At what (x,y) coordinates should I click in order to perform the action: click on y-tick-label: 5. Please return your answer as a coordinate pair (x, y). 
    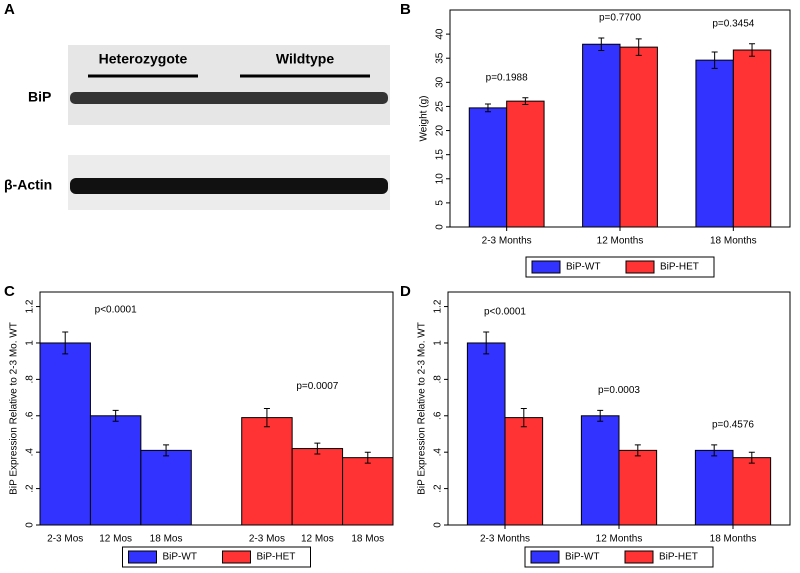
    Looking at the image, I should click on (440, 203).